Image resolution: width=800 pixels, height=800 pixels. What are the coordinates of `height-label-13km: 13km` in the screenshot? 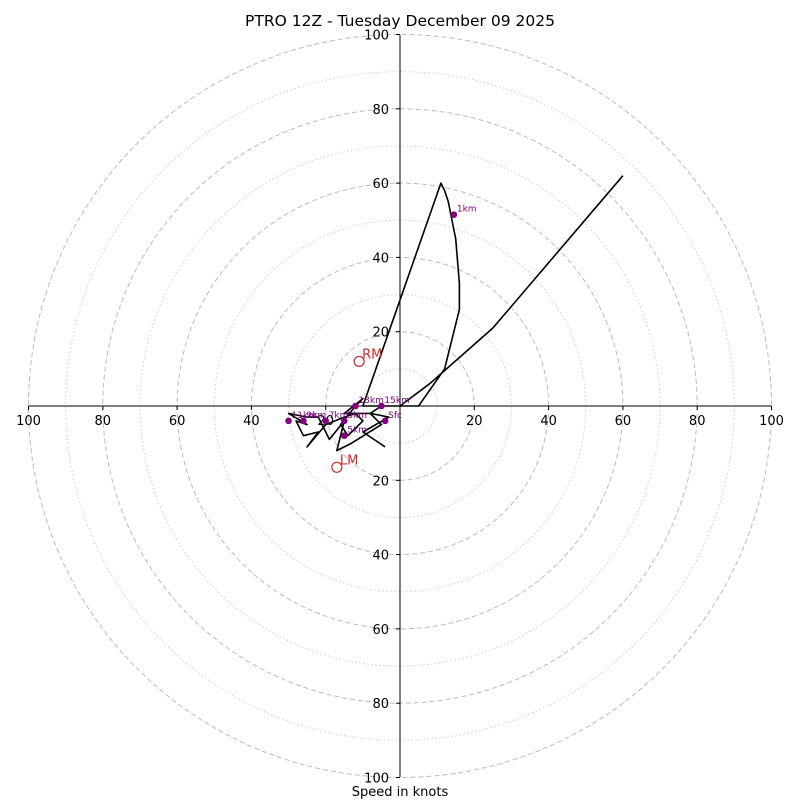 It's located at (370, 401).